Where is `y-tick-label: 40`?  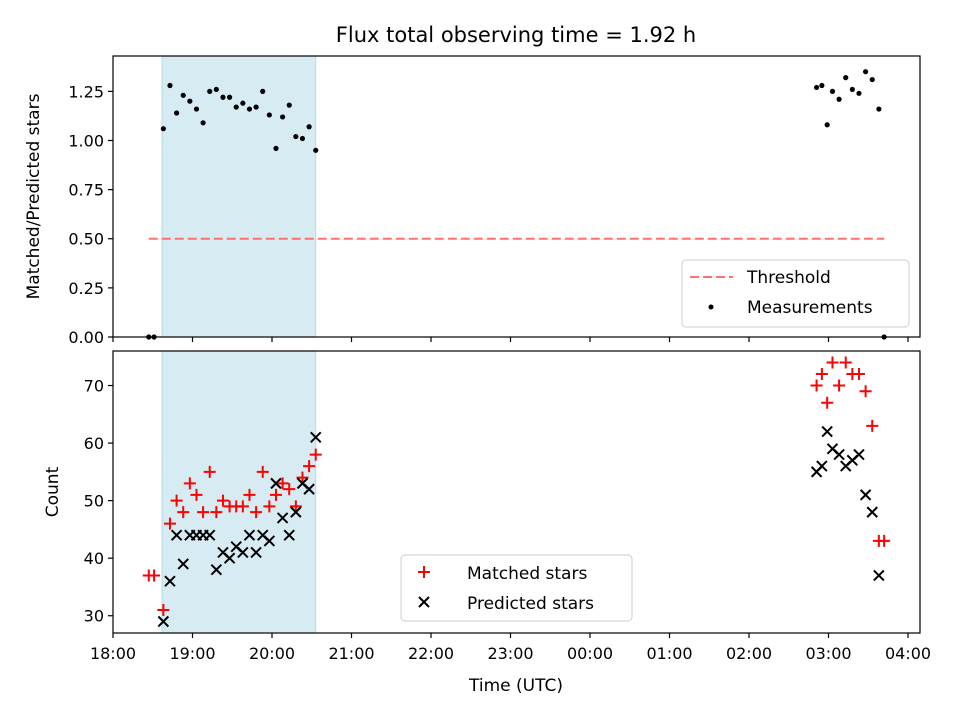 y-tick-label: 40 is located at coordinates (94, 558).